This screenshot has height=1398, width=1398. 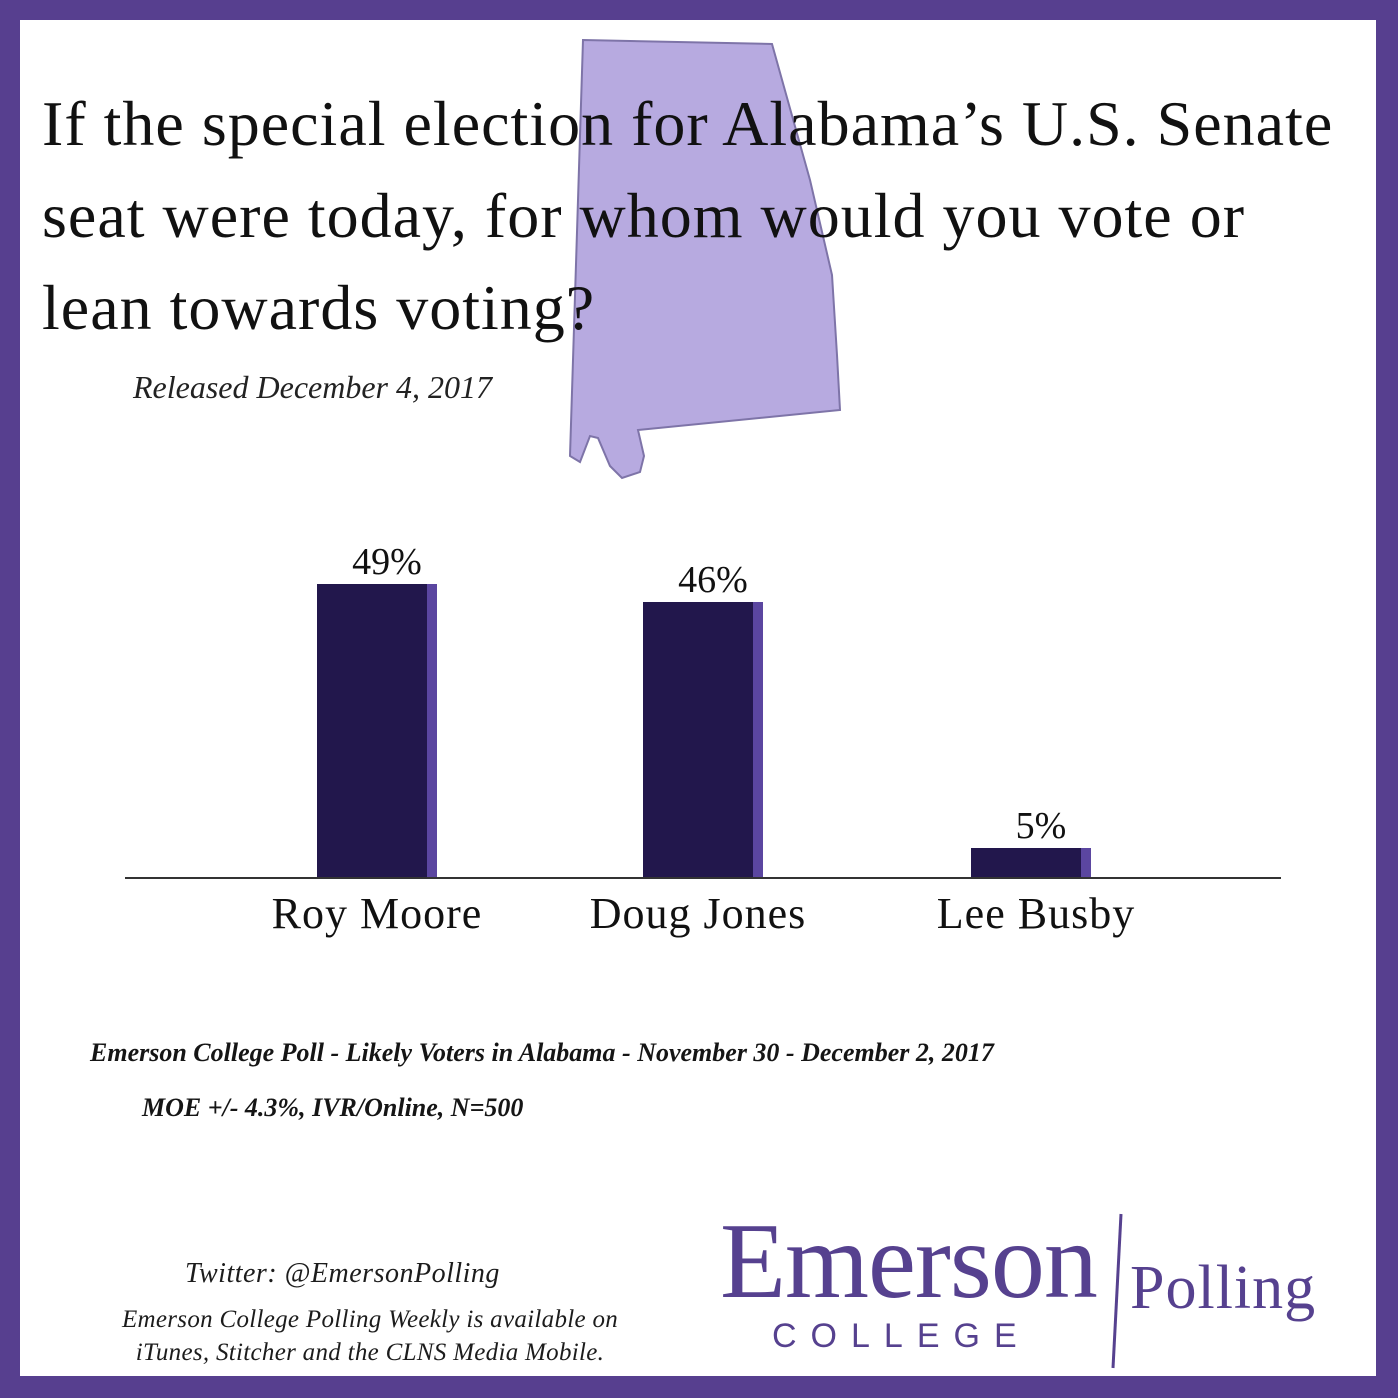 I want to click on release-date: Released December 4, 2017, so click(x=312, y=387).